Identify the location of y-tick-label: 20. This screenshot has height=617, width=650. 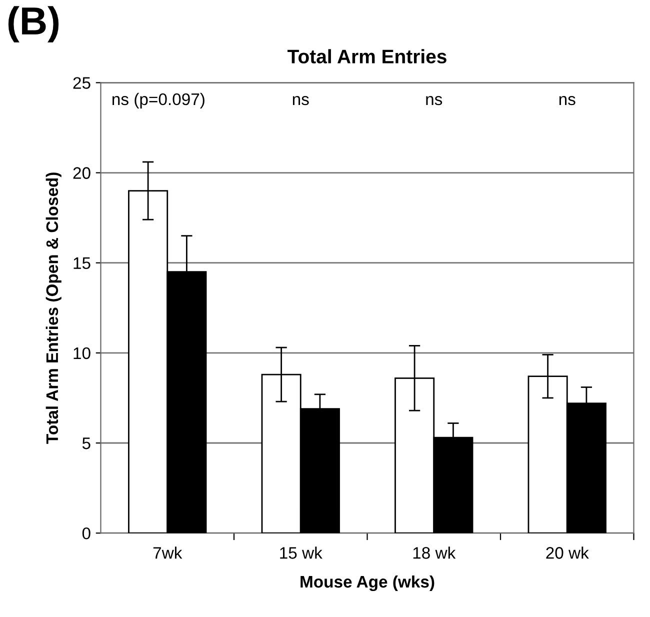
(81, 173).